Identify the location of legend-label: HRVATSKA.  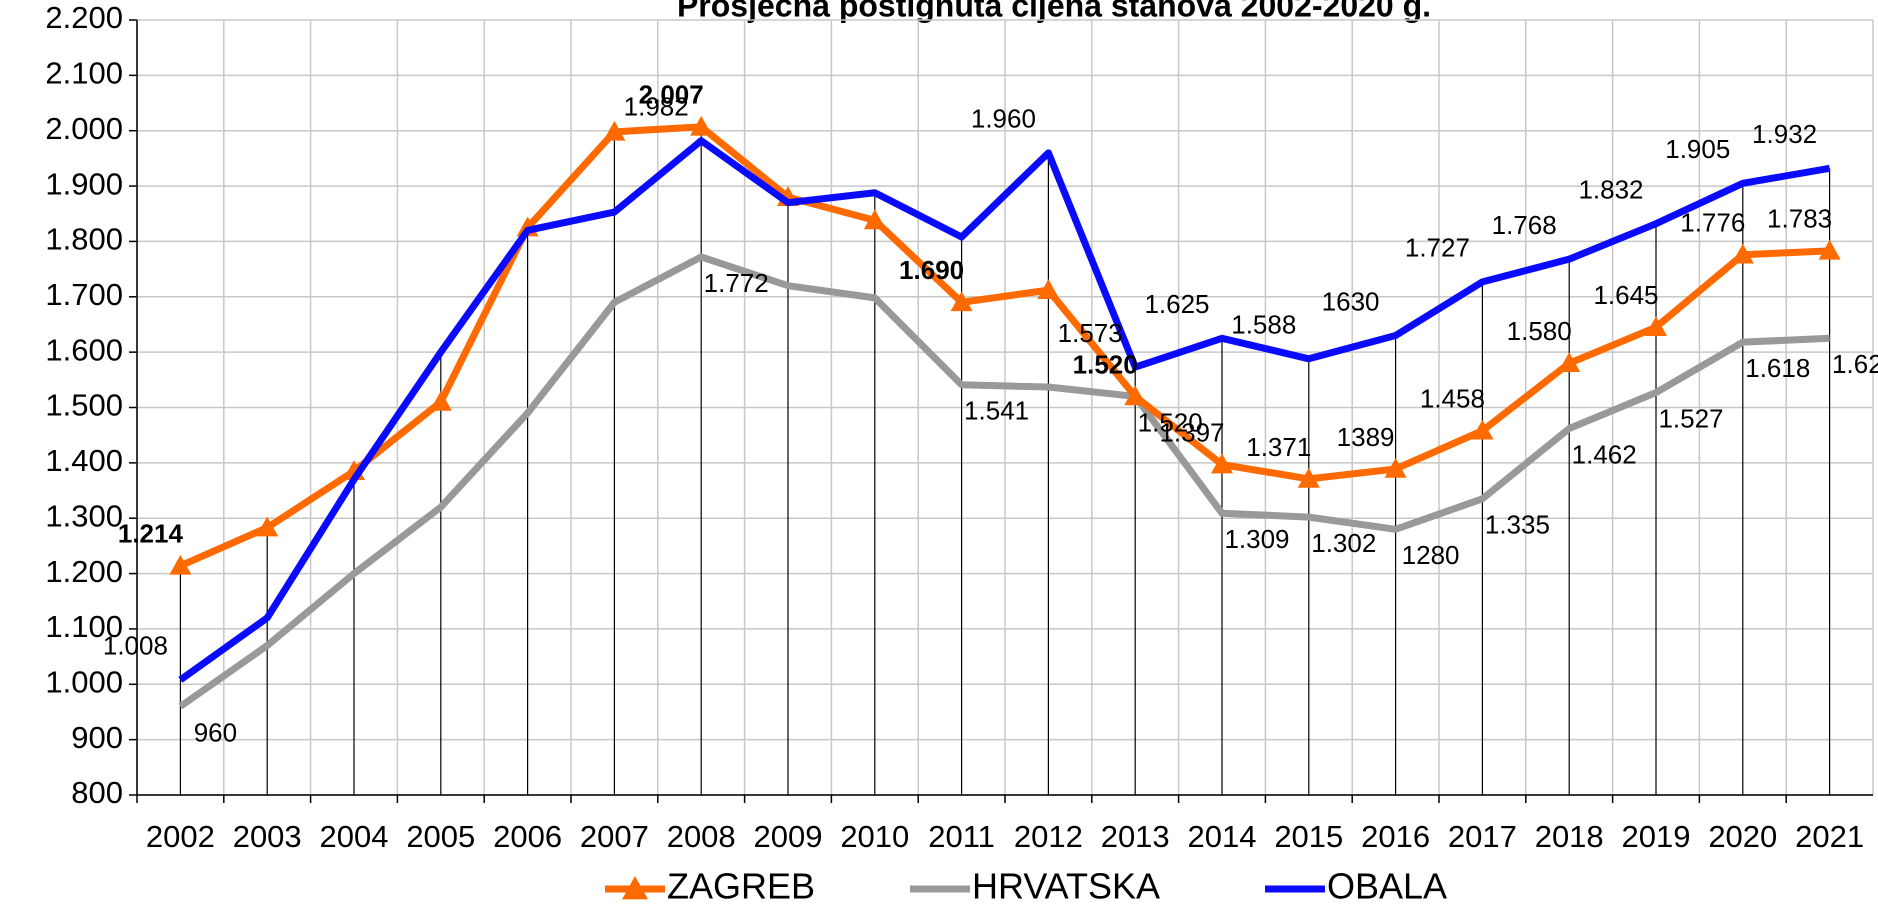
(1066, 886).